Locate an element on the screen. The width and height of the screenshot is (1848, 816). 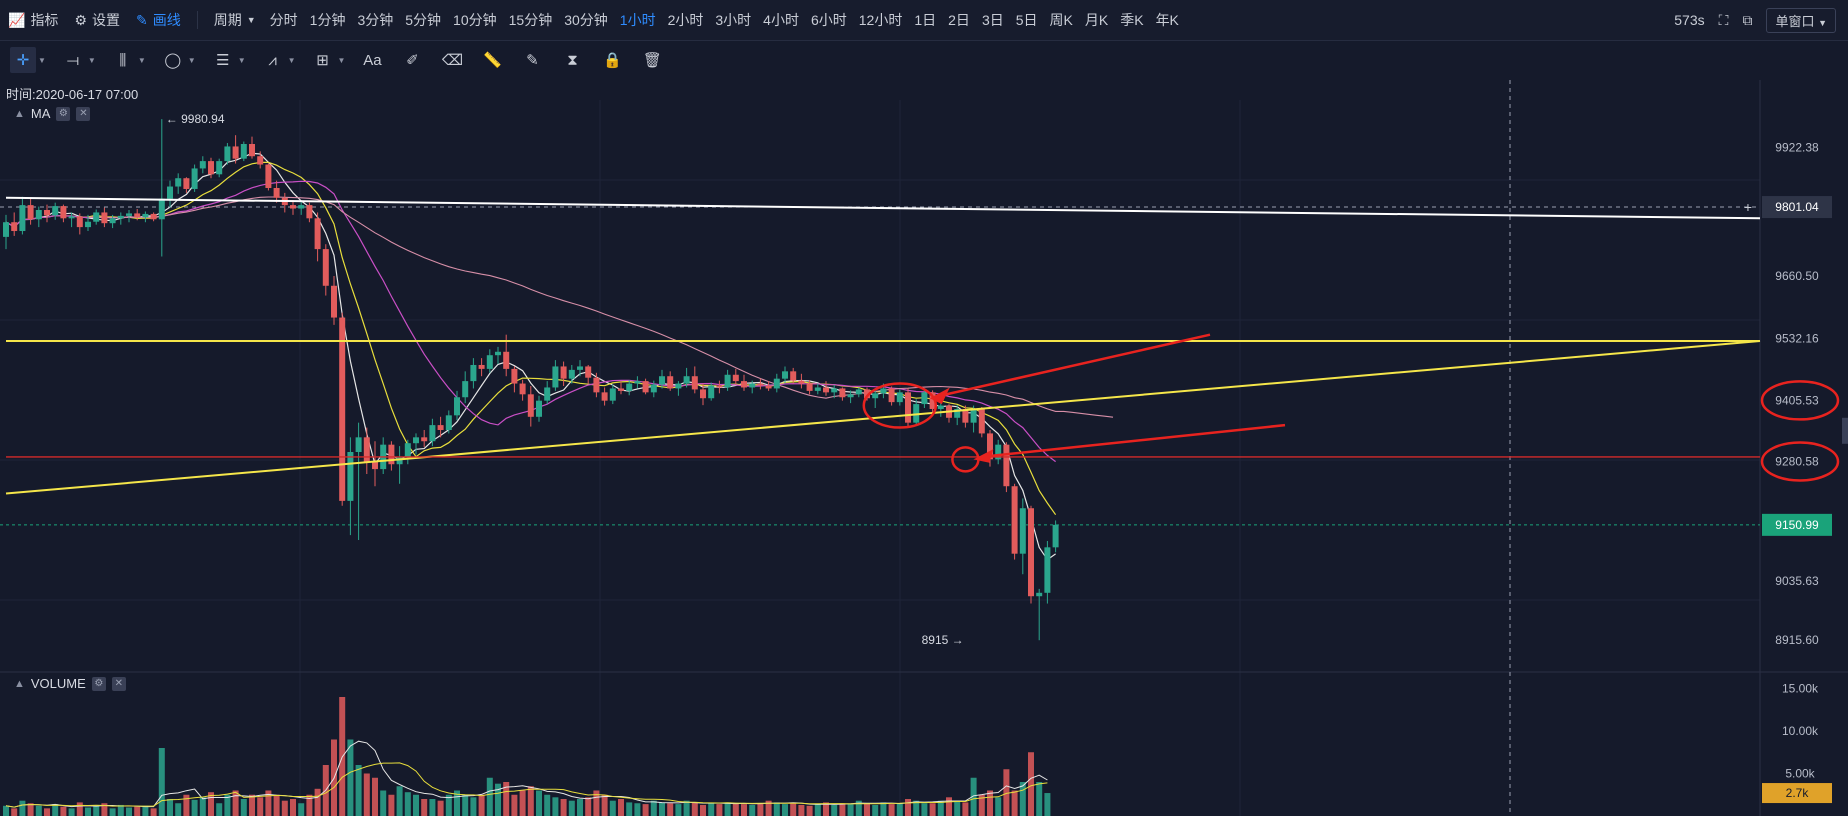
period-3: 5分钟 is located at coordinates (423, 20).